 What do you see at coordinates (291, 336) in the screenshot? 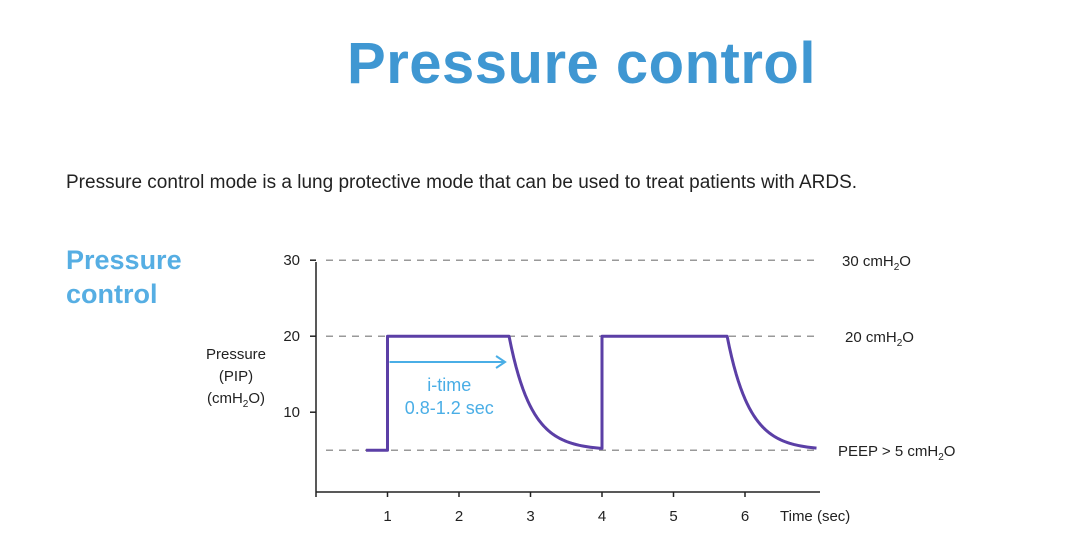
I see `y-tick-label-20: 20` at bounding box center [291, 336].